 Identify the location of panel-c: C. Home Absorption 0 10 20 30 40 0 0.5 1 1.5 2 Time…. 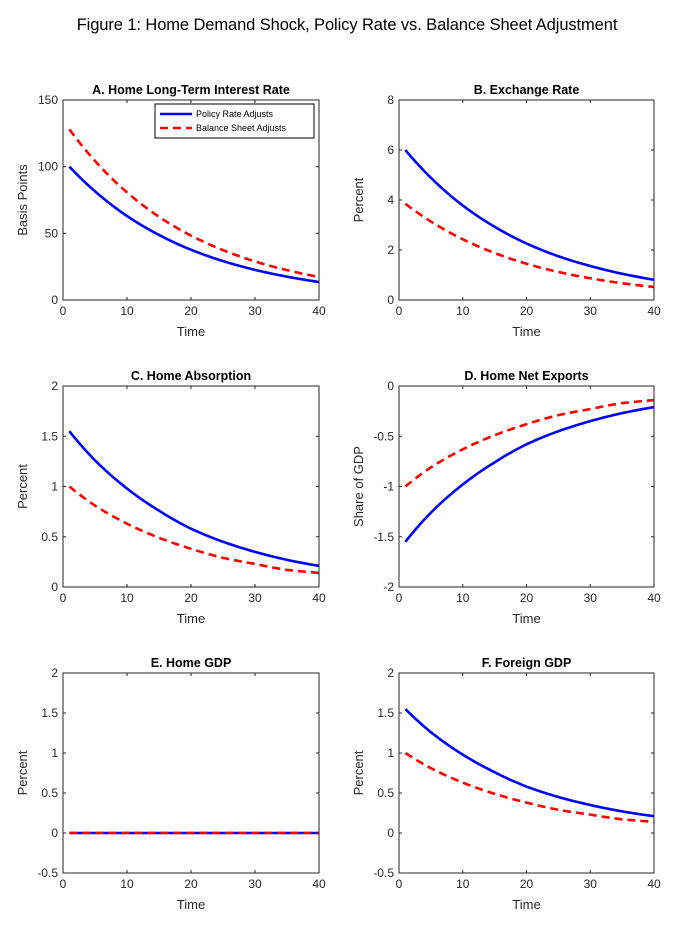
(170, 497).